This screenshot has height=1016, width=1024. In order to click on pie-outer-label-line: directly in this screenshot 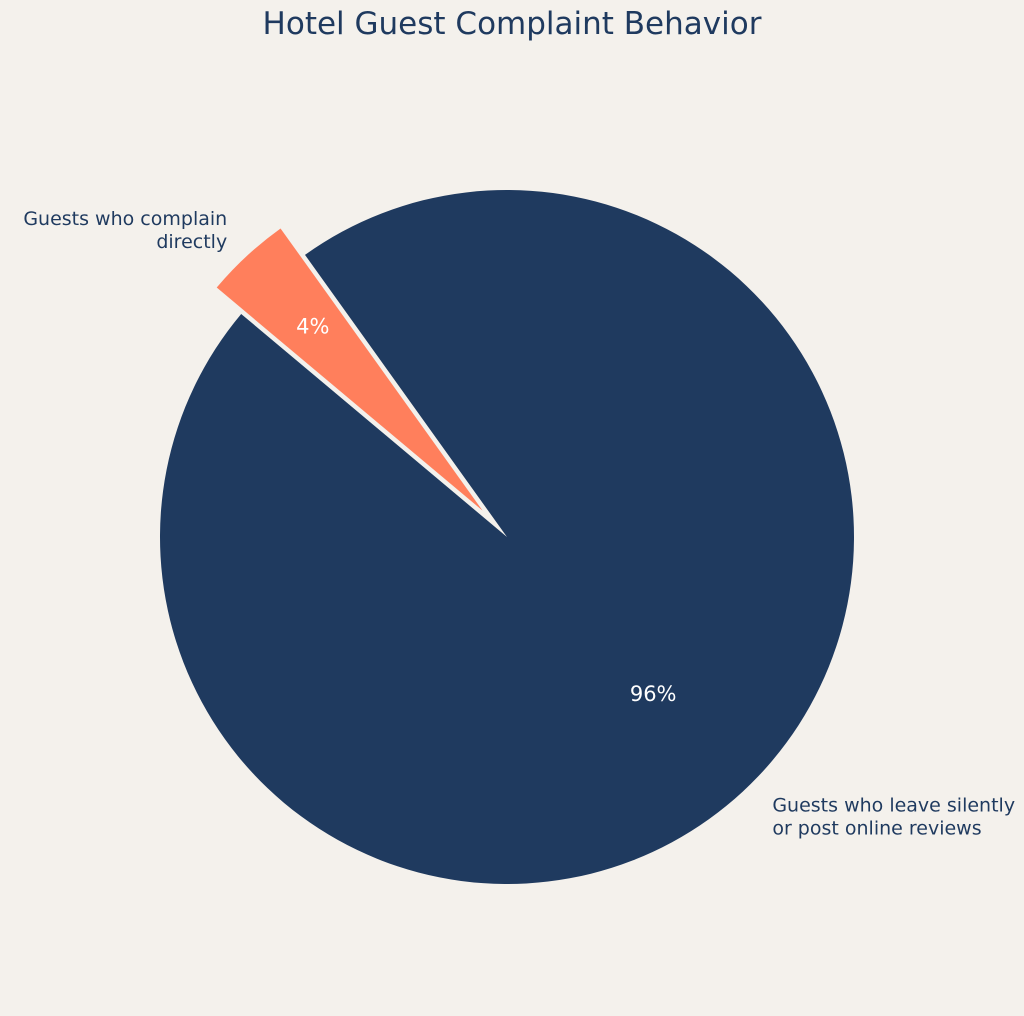, I will do `click(191, 242)`.